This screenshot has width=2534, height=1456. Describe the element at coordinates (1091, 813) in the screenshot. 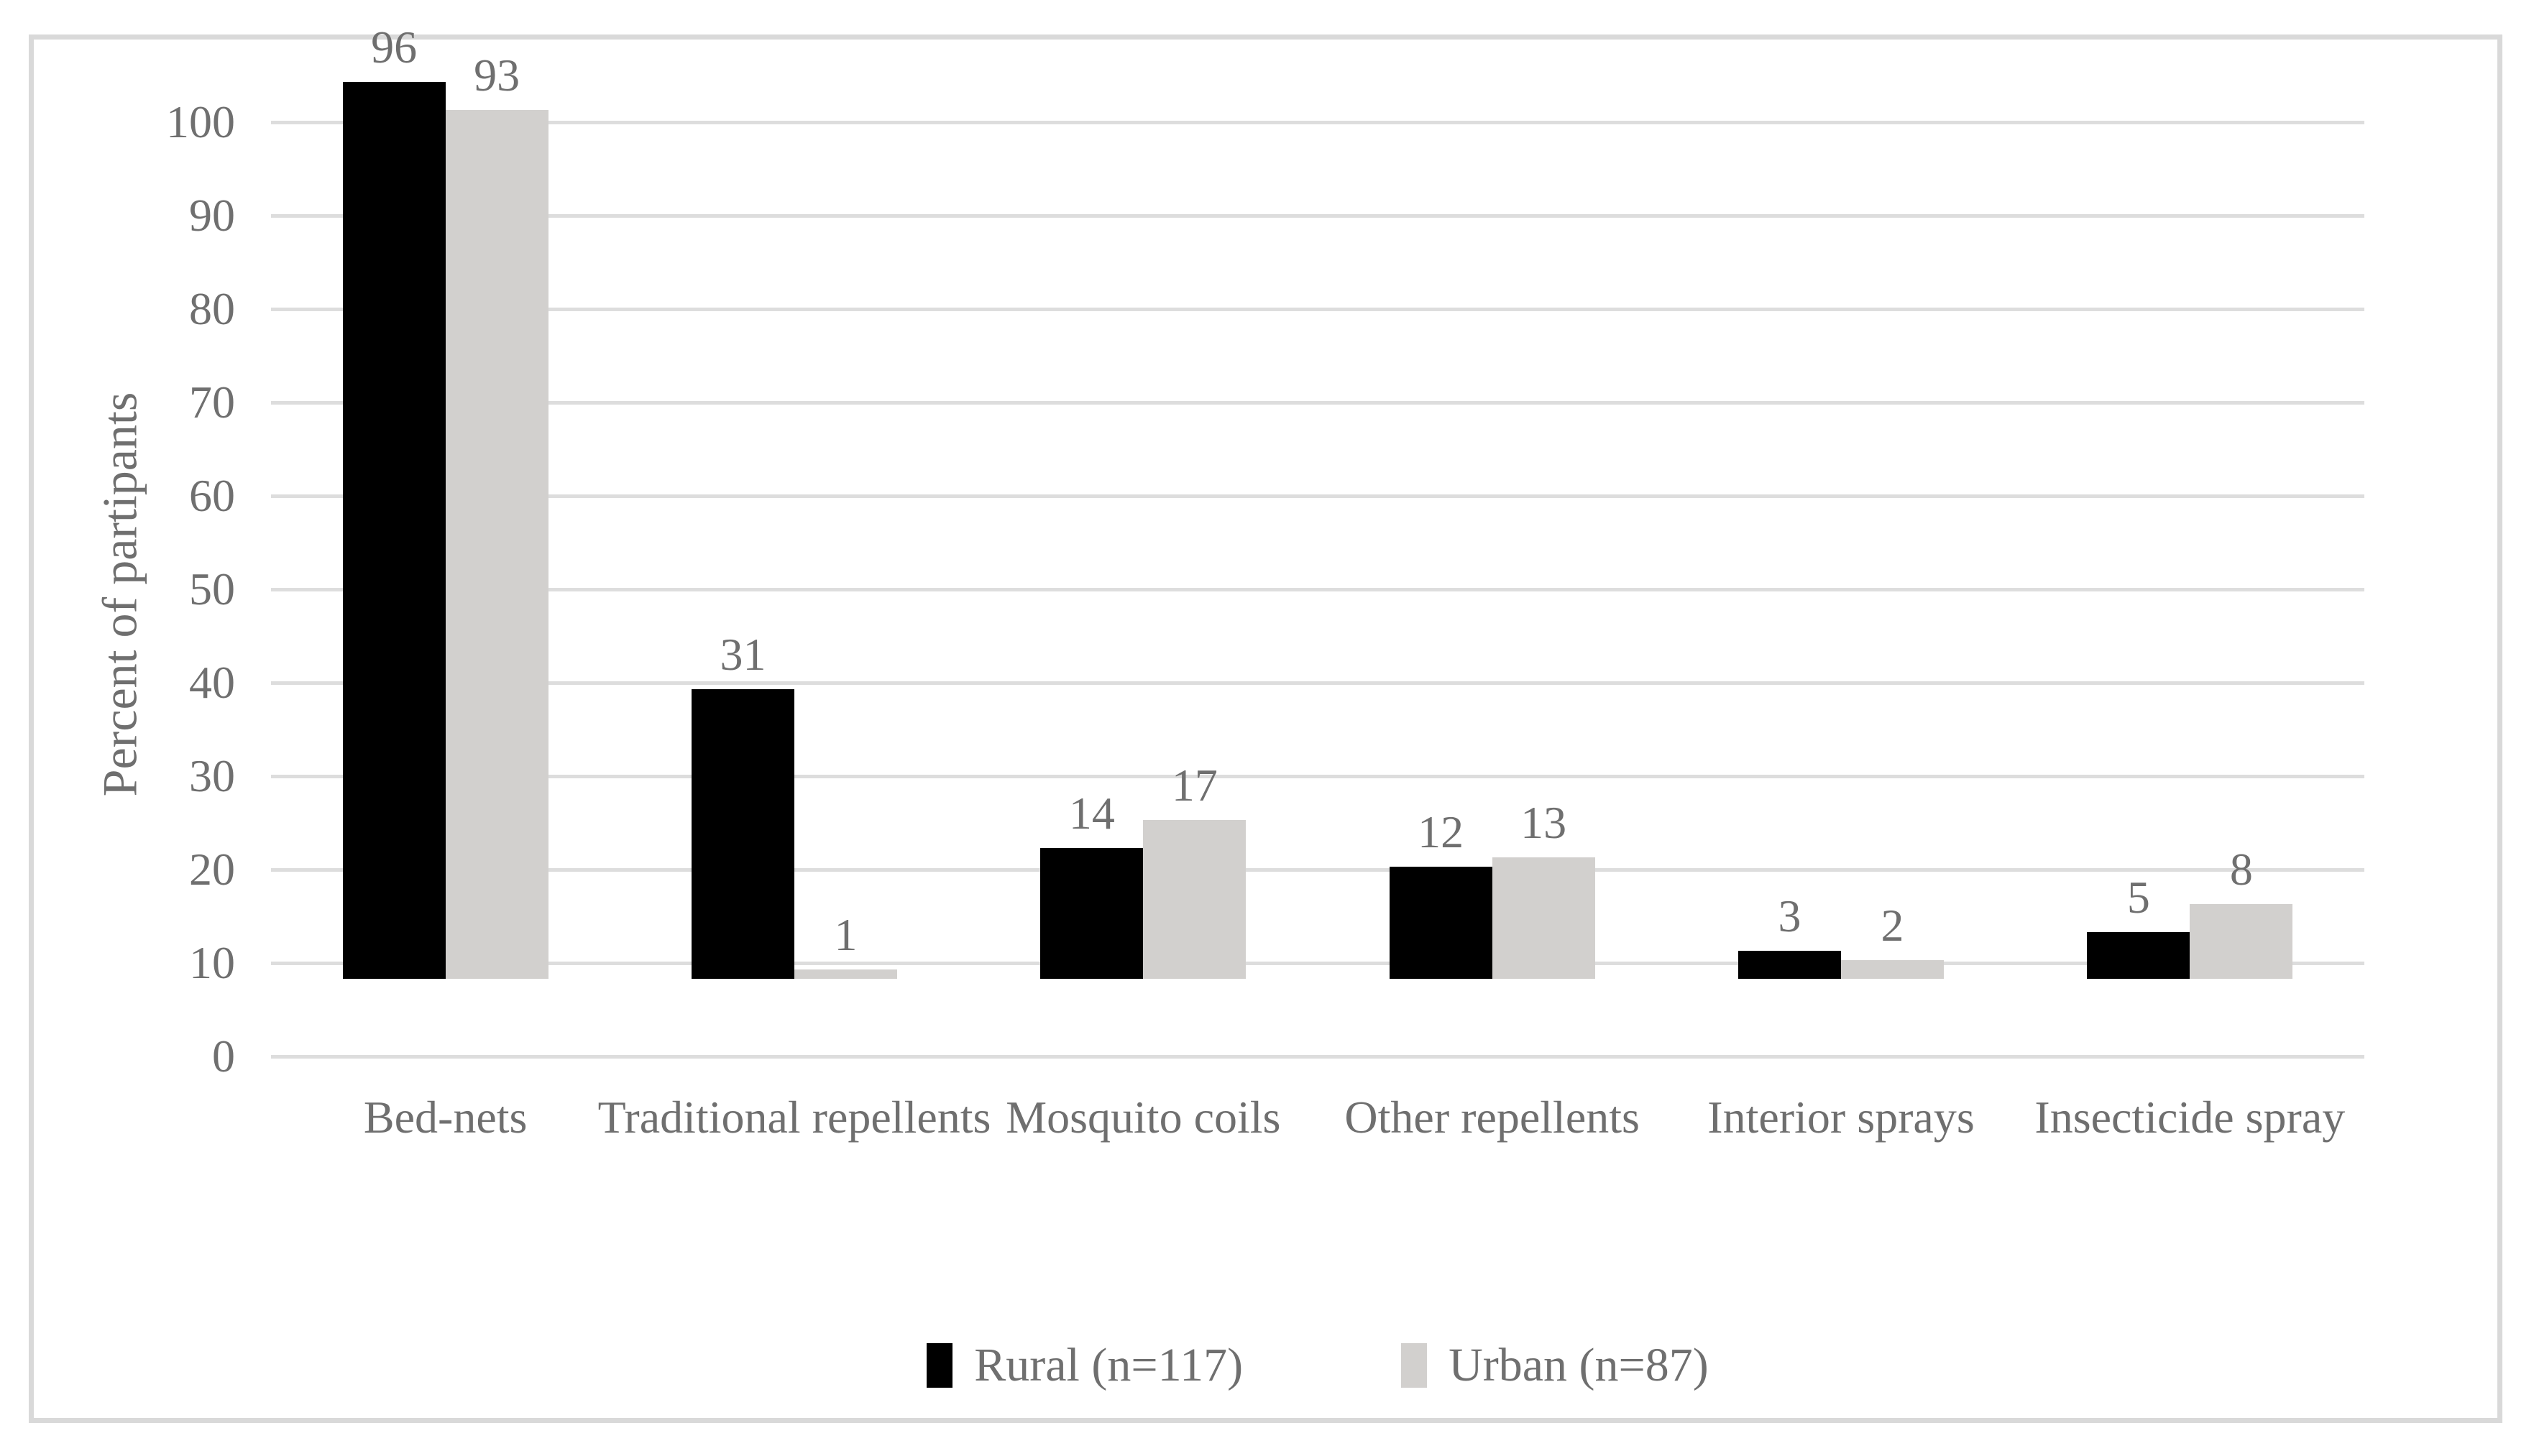

I see `value-label-rural-n-117--mosquito-coils: 14` at that location.